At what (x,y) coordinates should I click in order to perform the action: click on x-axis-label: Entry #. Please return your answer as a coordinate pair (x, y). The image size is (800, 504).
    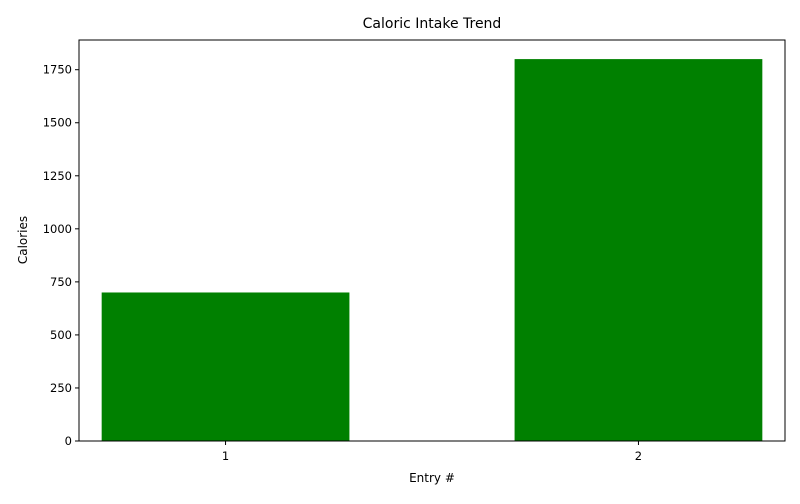
    Looking at the image, I should click on (432, 478).